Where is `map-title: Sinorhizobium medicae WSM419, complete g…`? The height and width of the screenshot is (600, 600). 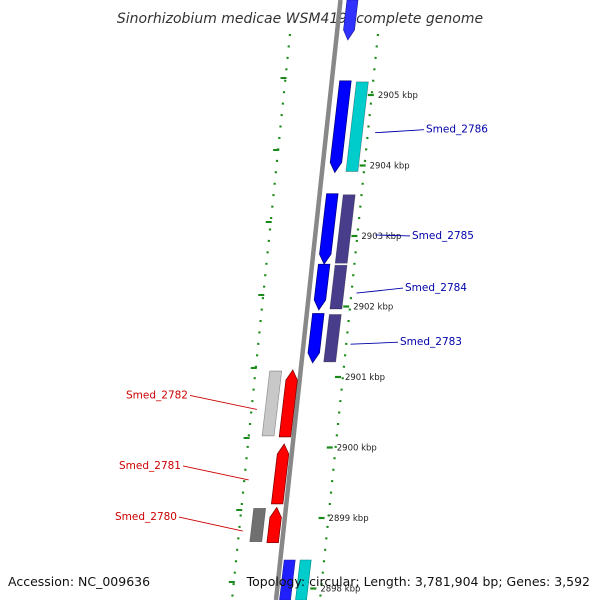
map-title: Sinorhizobium medicae WSM419, complete g… is located at coordinates (300, 19).